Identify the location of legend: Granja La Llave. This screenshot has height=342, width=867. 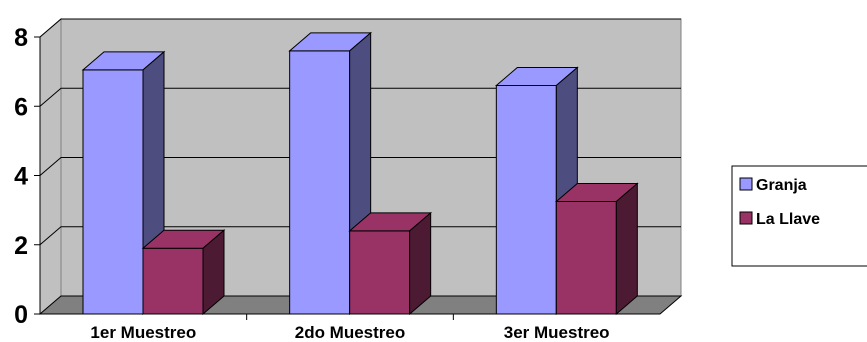
(799, 216).